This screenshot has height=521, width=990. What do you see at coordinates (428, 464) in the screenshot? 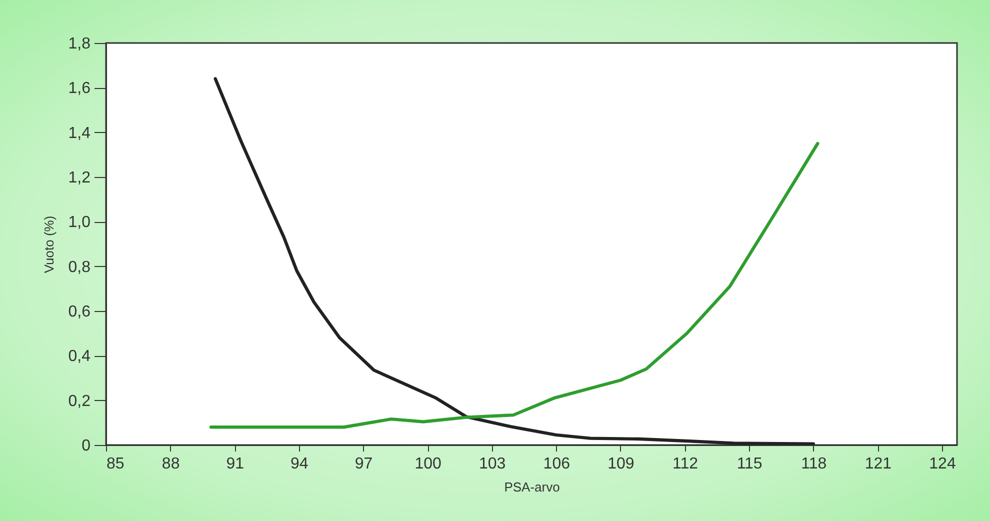
I see `x-tick-label: 100` at bounding box center [428, 464].